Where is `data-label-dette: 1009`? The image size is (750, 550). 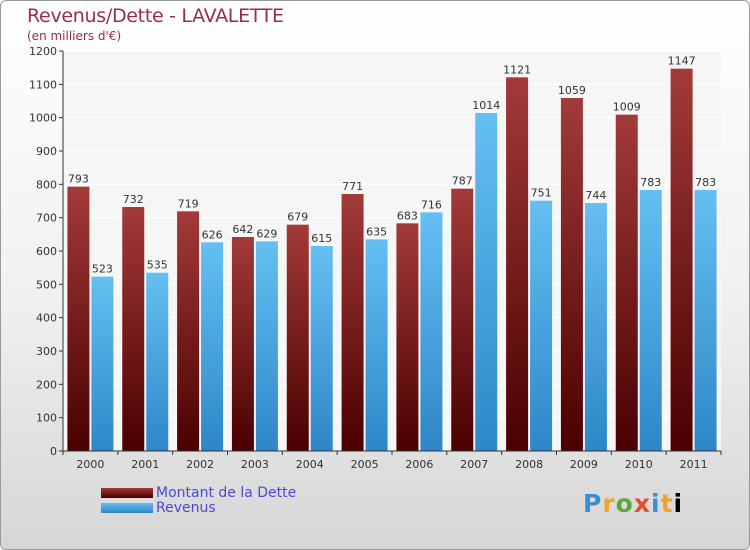
data-label-dette: 1009 is located at coordinates (627, 107).